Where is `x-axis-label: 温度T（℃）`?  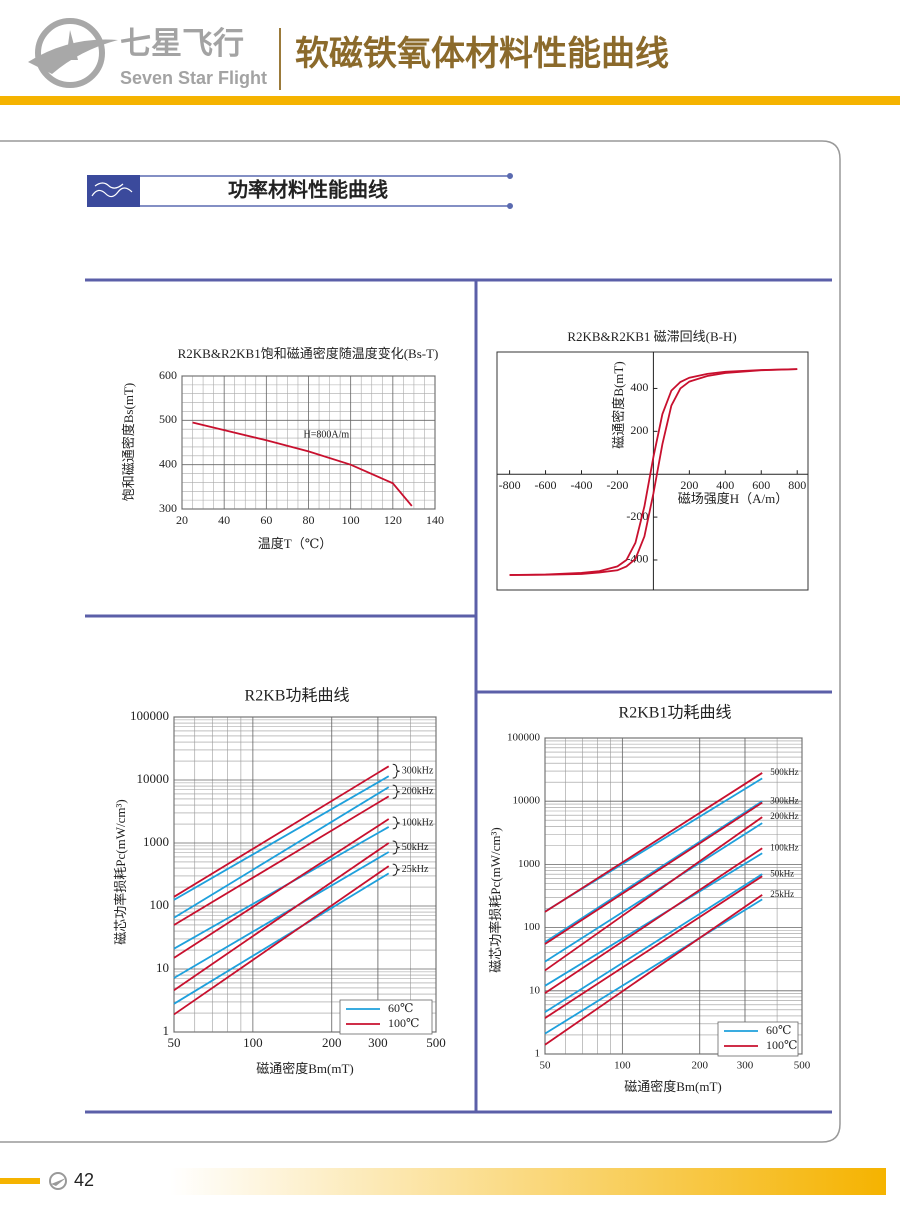
x-axis-label: 温度T（℃） is located at coordinates (295, 543).